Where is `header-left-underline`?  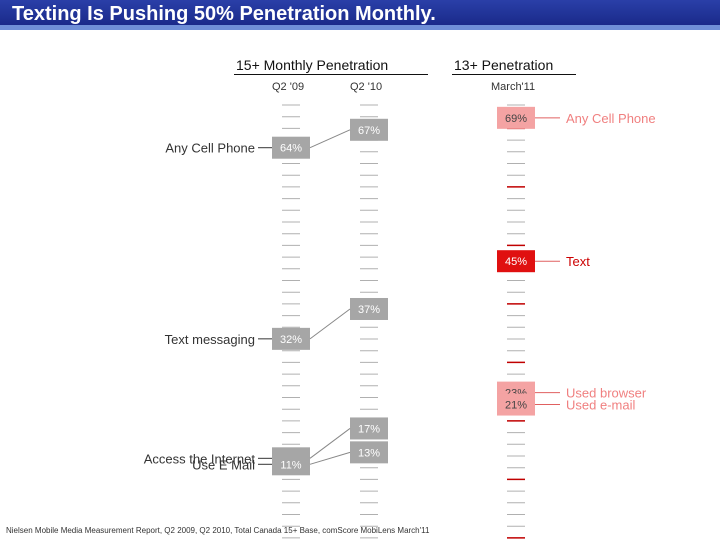 header-left-underline is located at coordinates (331, 74).